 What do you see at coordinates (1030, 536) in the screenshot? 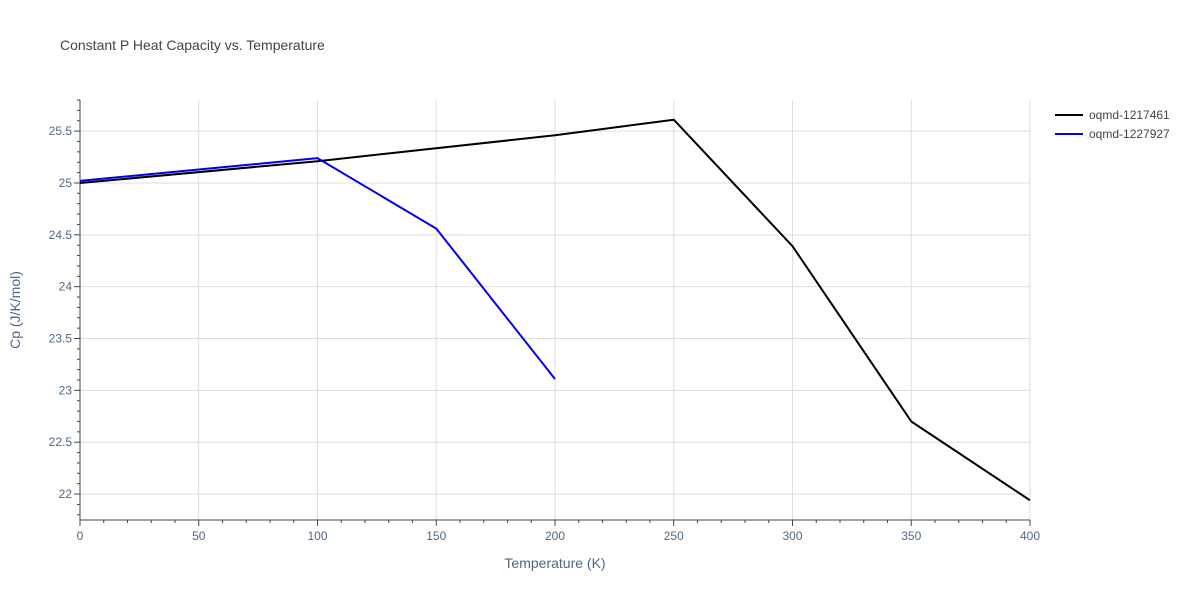
I see `x-tick-label: 400` at bounding box center [1030, 536].